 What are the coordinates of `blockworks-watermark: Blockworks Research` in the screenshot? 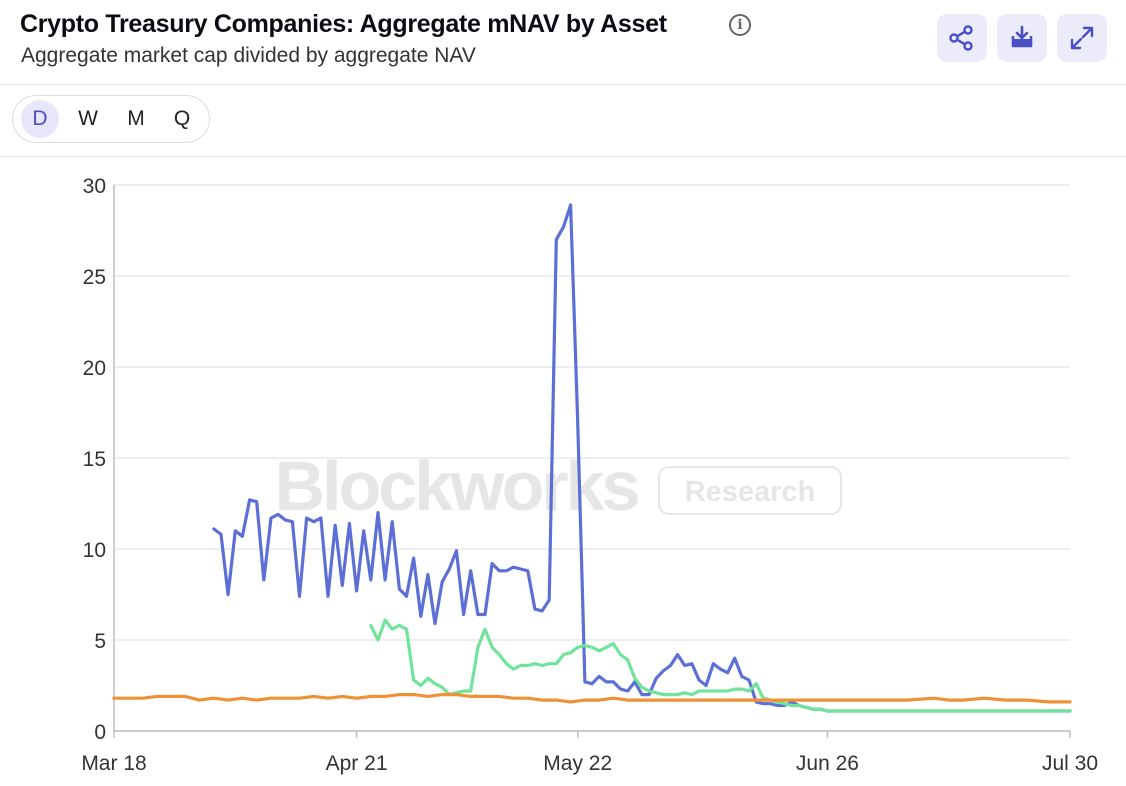 It's located at (558, 486).